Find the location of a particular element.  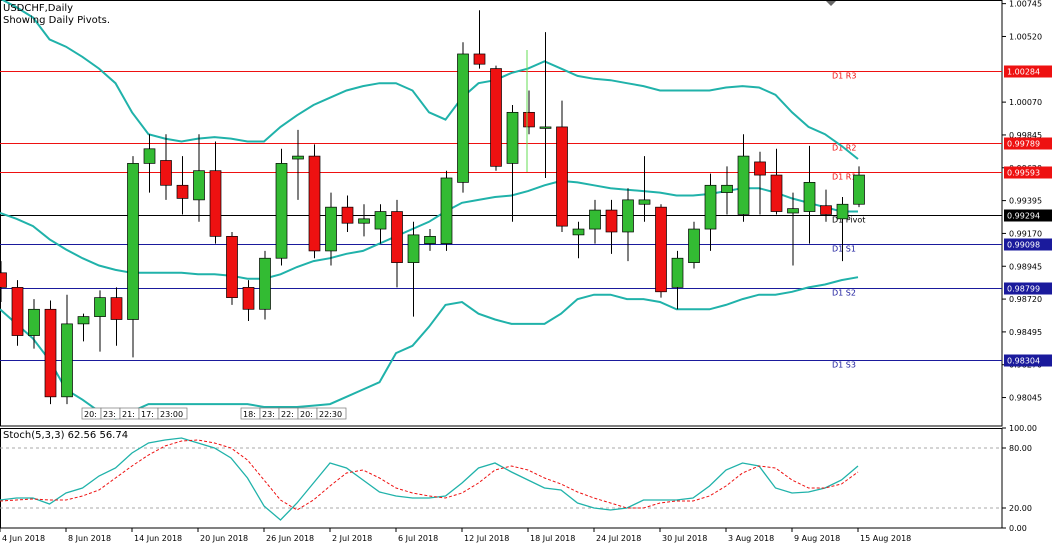

session-time-label: 20: is located at coordinates (90, 414).